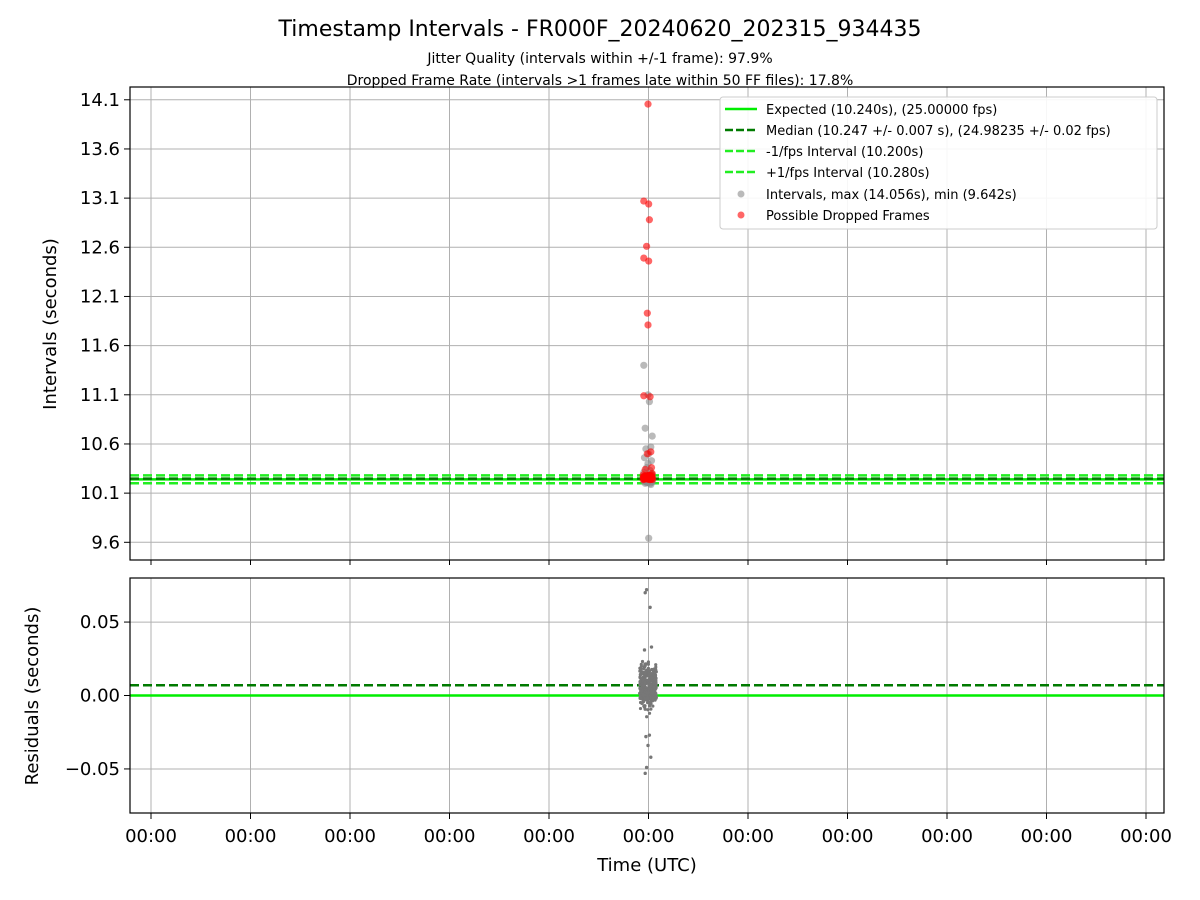 The image size is (1200, 900). What do you see at coordinates (100, 100) in the screenshot?
I see `top-y-tick-label: 14.1` at bounding box center [100, 100].